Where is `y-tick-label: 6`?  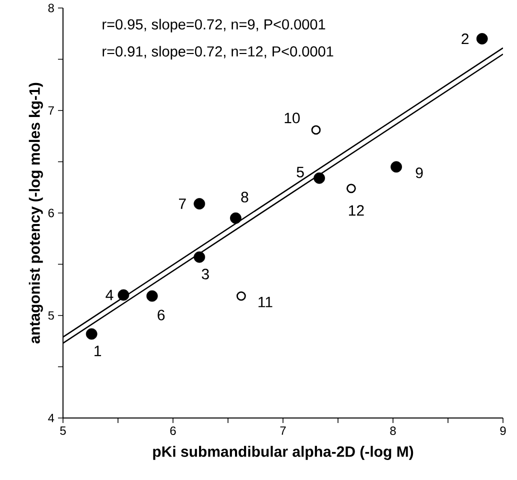 y-tick-label: 6 is located at coordinates (51, 213).